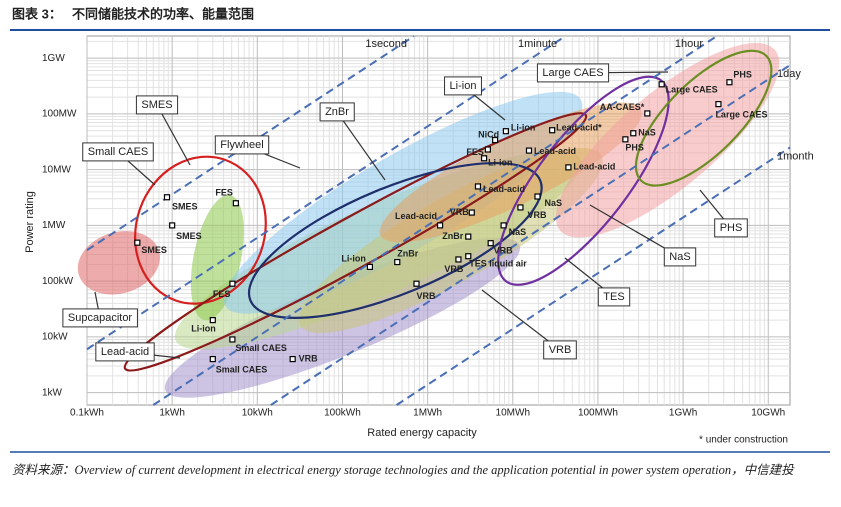 The height and width of the screenshot is (507, 841). I want to click on callout: Small CAES, so click(118, 152).